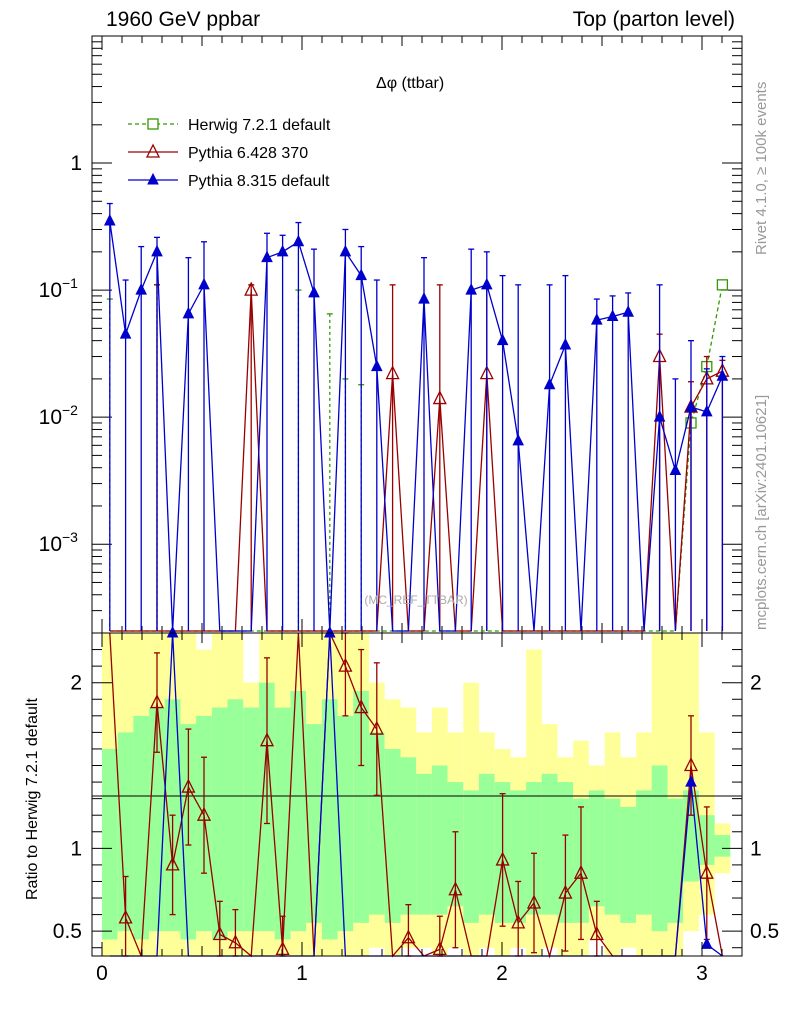 The height and width of the screenshot is (1024, 786). I want to click on main-y-tick-label: 10, so click(50, 290).